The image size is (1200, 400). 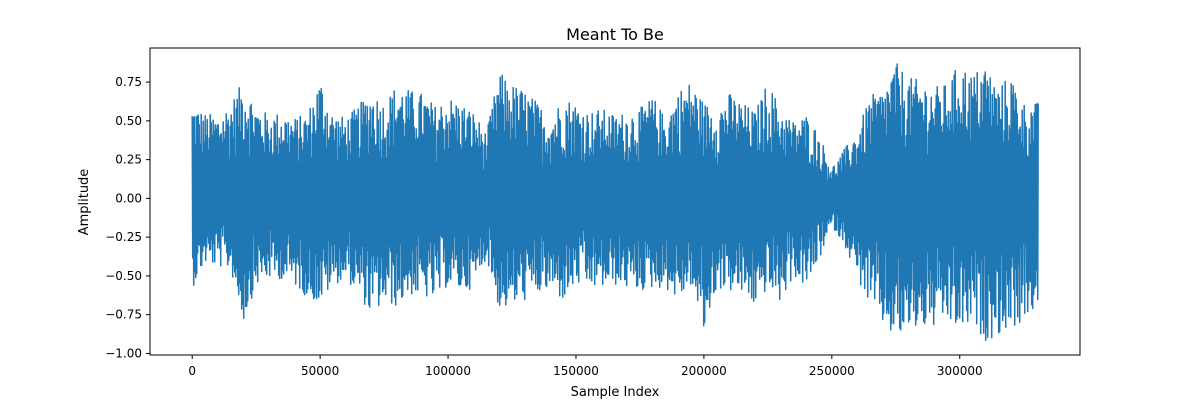 I want to click on x-axis: 0 50000 100000 150000 200000 250000 300000, so click(x=585, y=366).